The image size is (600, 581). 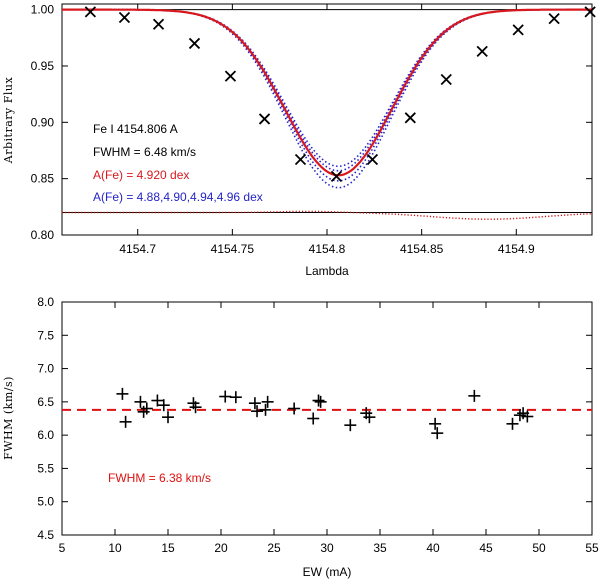 What do you see at coordinates (45, 535) in the screenshot?
I see `bottom-y-tick-label: 4.5` at bounding box center [45, 535].